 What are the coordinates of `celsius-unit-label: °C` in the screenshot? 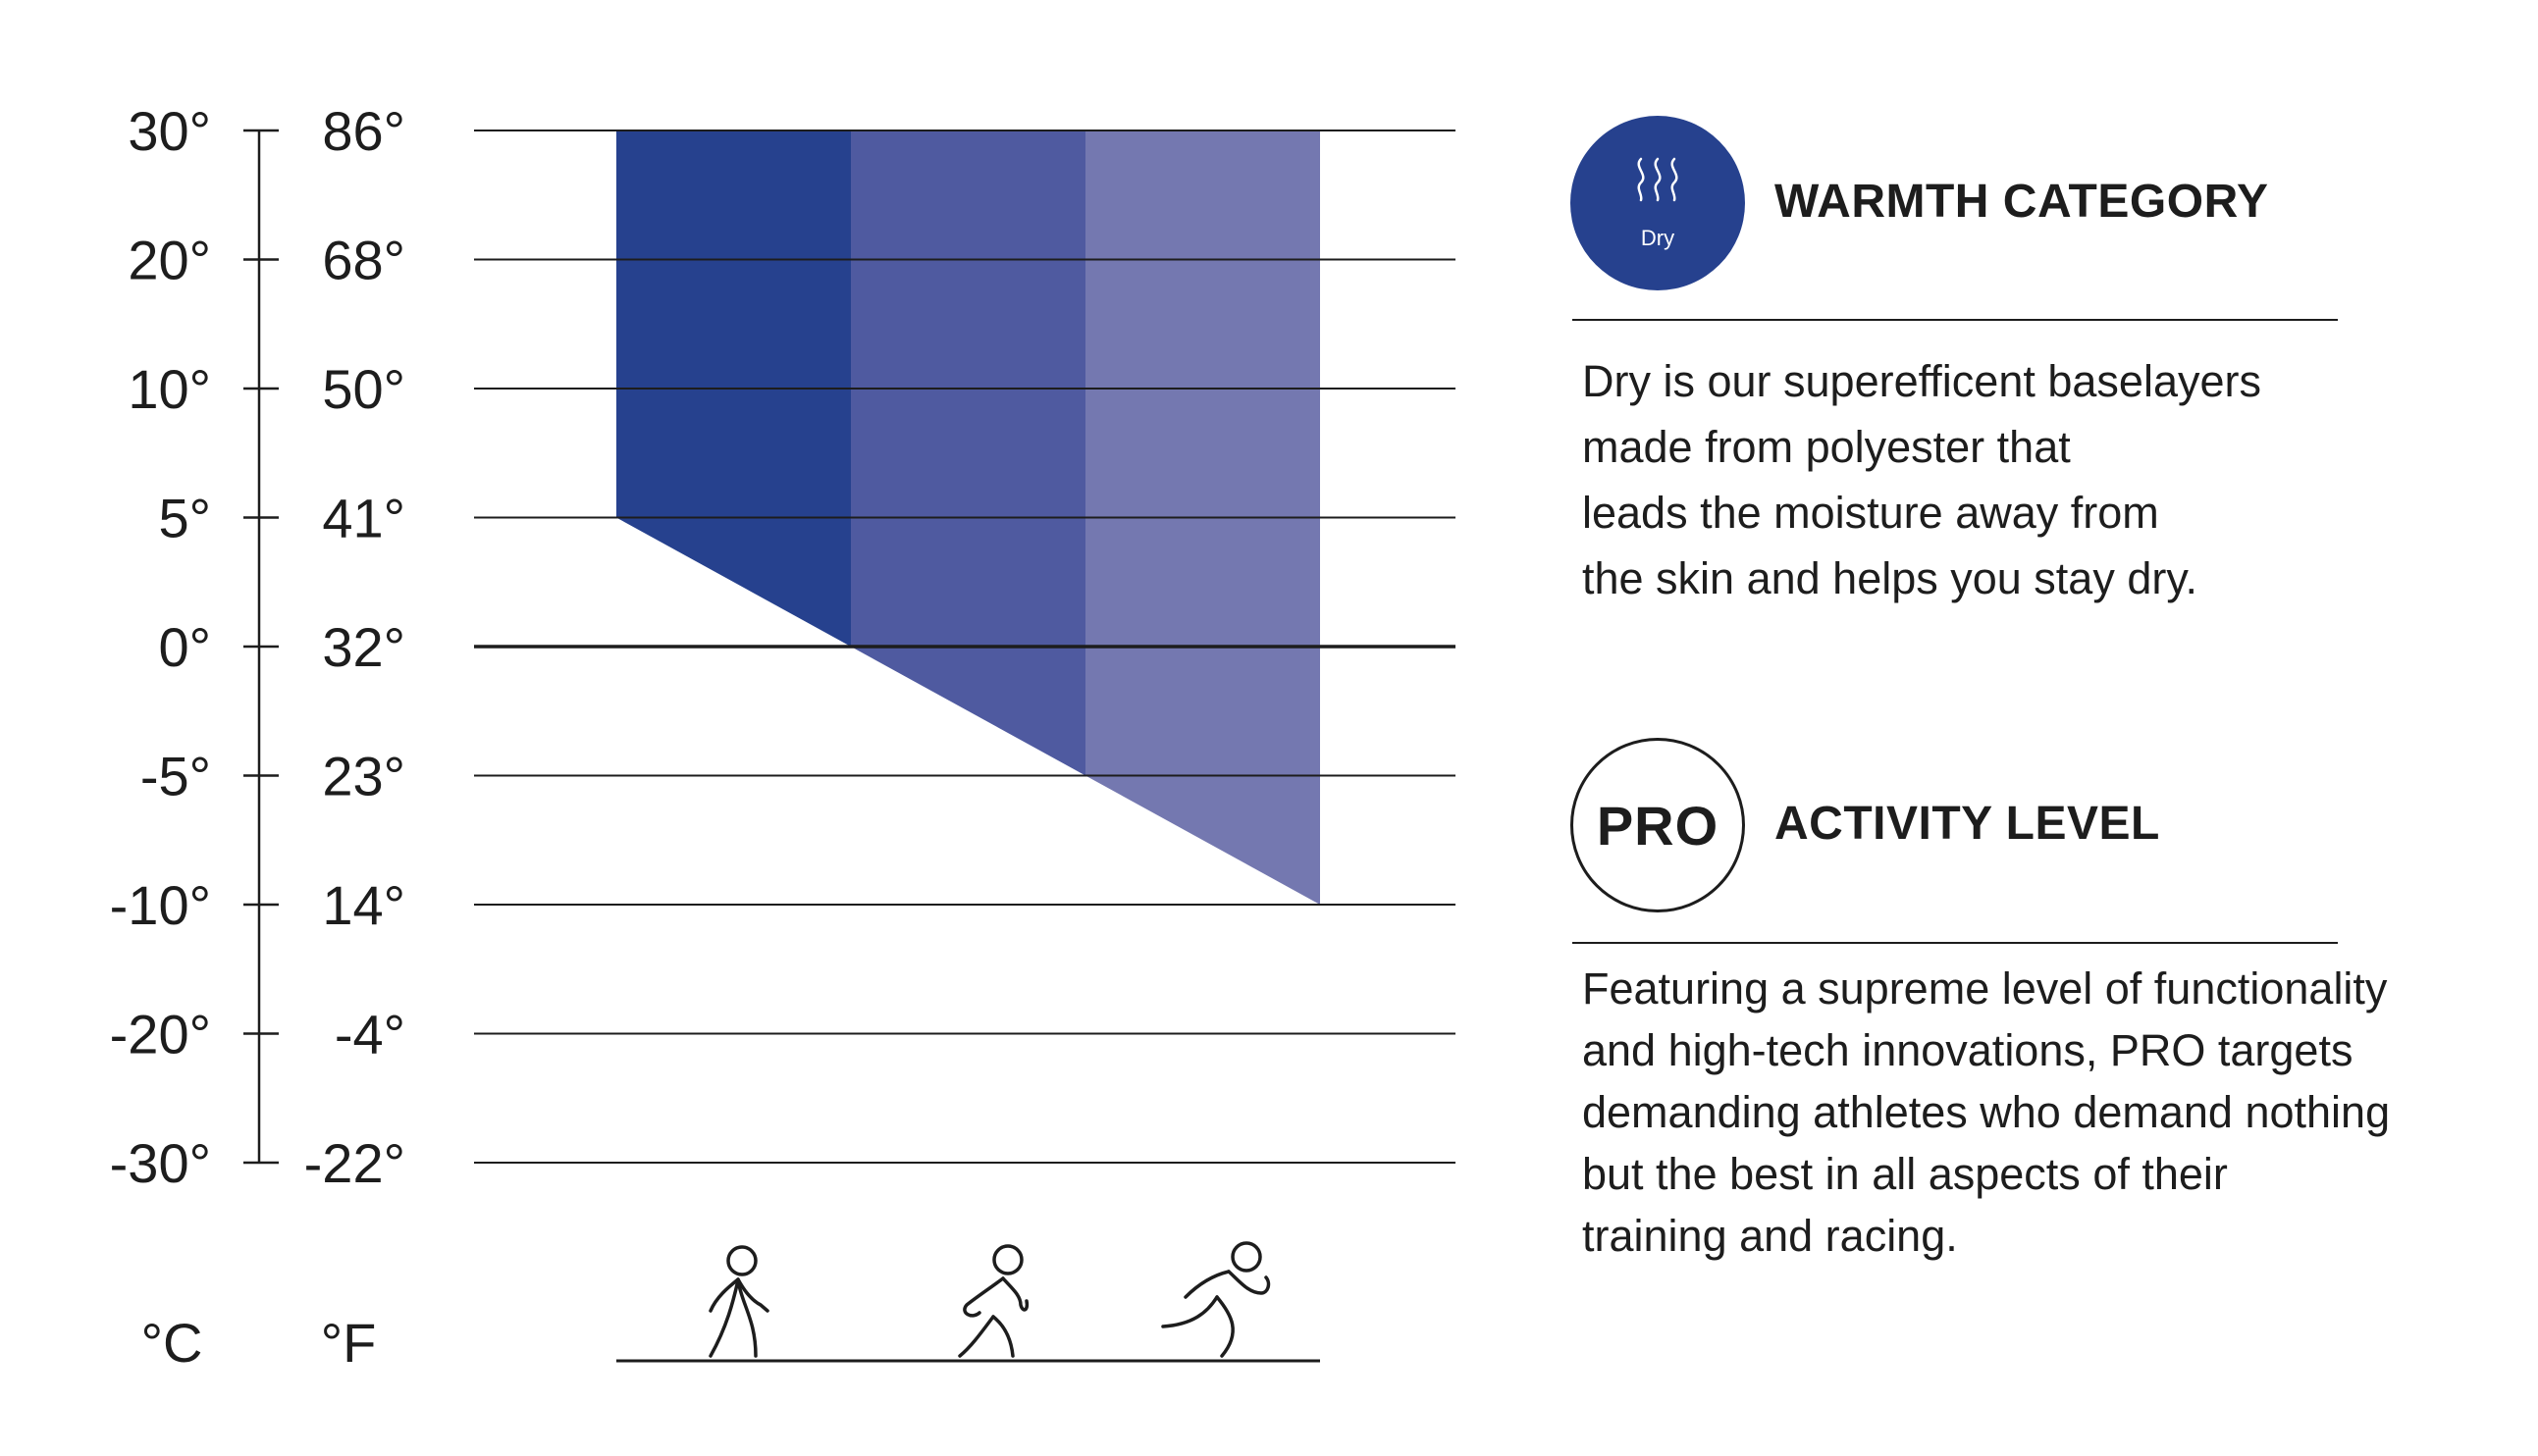 It's located at (172, 1343).